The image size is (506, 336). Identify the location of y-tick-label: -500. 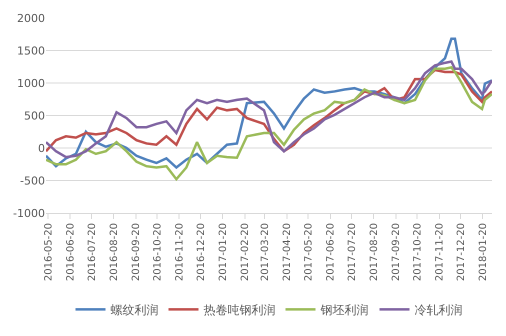
(32, 181).